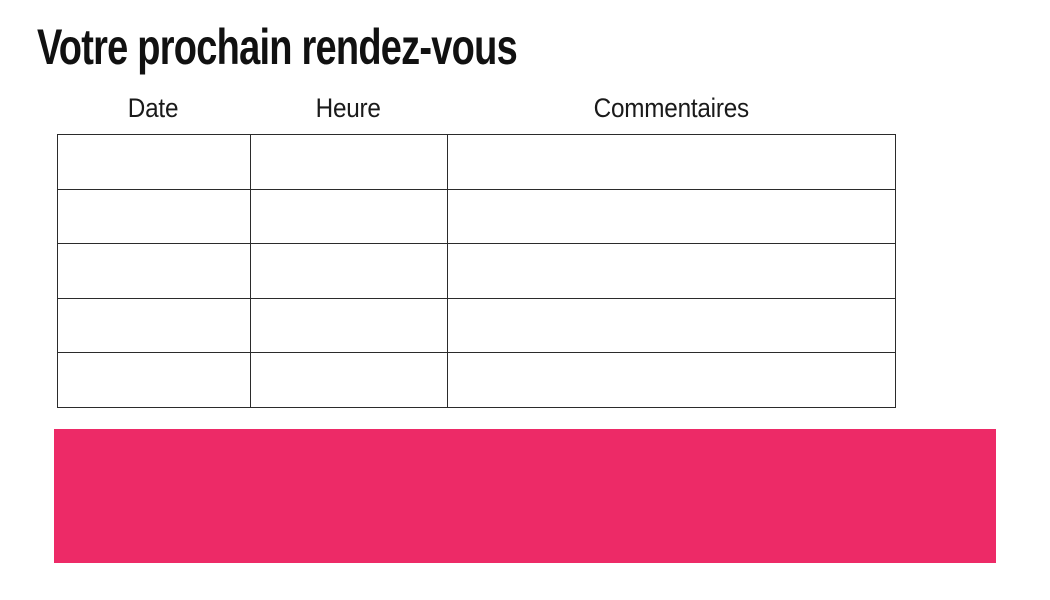 The image size is (1050, 600). Describe the element at coordinates (476, 109) in the screenshot. I see `table-header-row: Date Heure Commentaires` at that location.